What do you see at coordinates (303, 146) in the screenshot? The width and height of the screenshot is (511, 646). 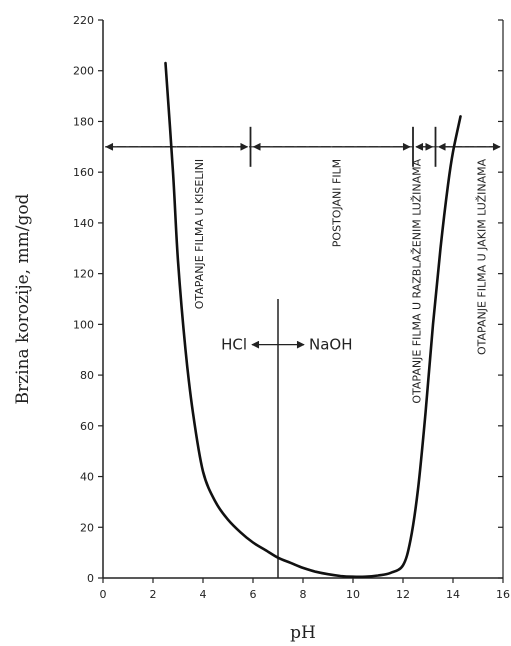 I see `region-arrow-line` at bounding box center [303, 146].